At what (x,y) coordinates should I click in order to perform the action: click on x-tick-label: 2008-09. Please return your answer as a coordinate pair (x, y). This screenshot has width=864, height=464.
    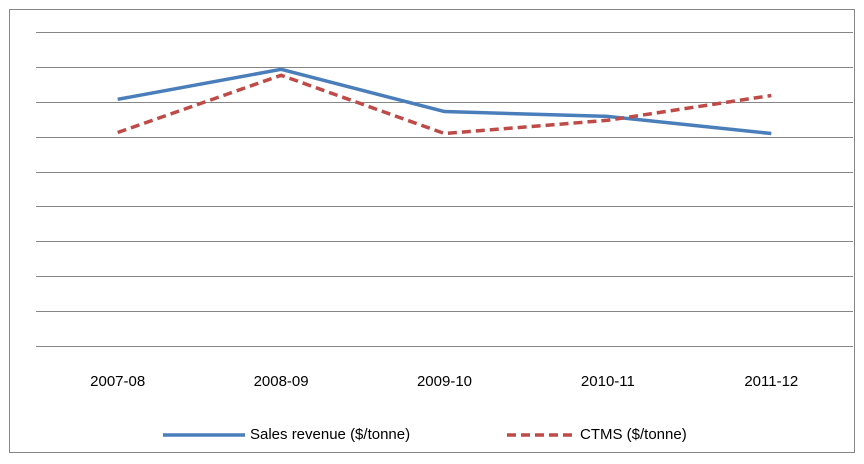
    Looking at the image, I should click on (281, 381).